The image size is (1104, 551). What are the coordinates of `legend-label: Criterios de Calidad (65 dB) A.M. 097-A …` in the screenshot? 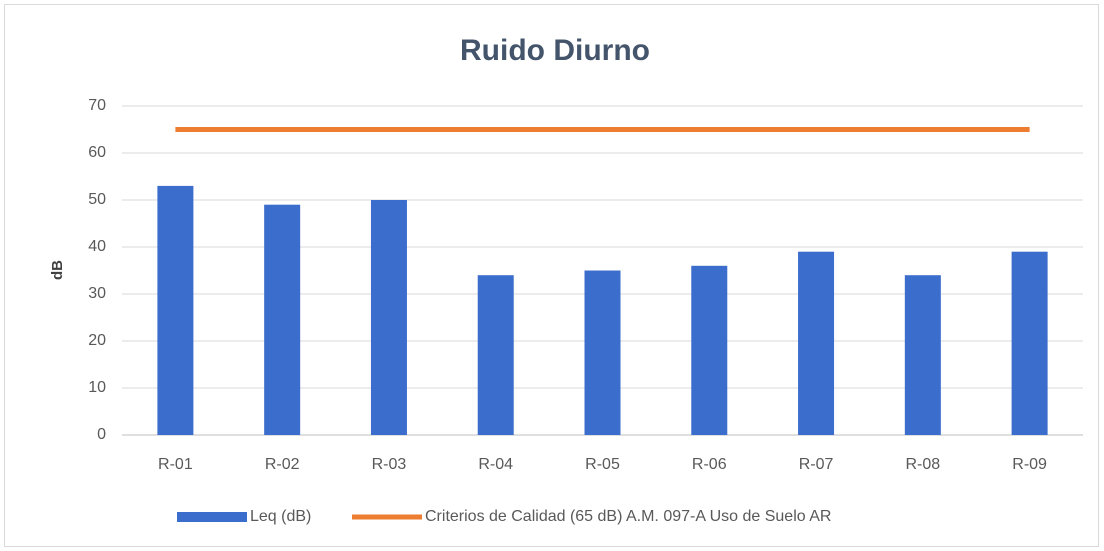 It's located at (628, 516).